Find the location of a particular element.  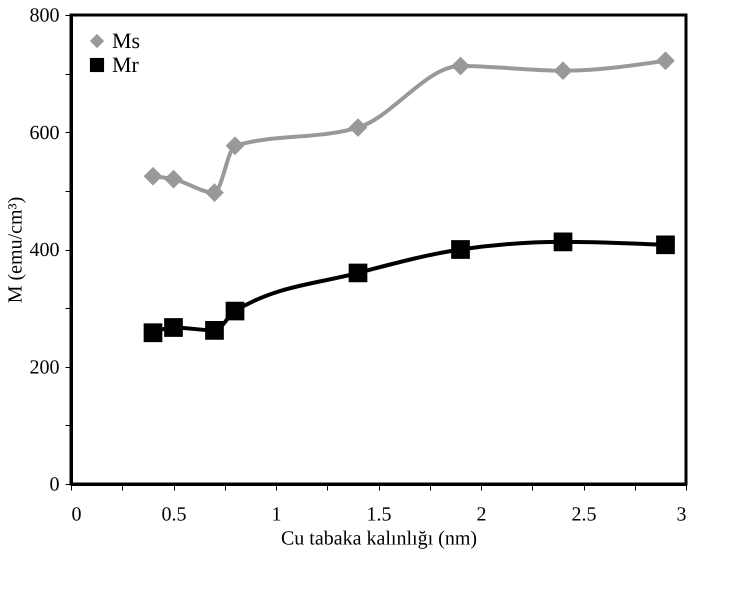

x-tick-label: 2.5 is located at coordinates (584, 515).